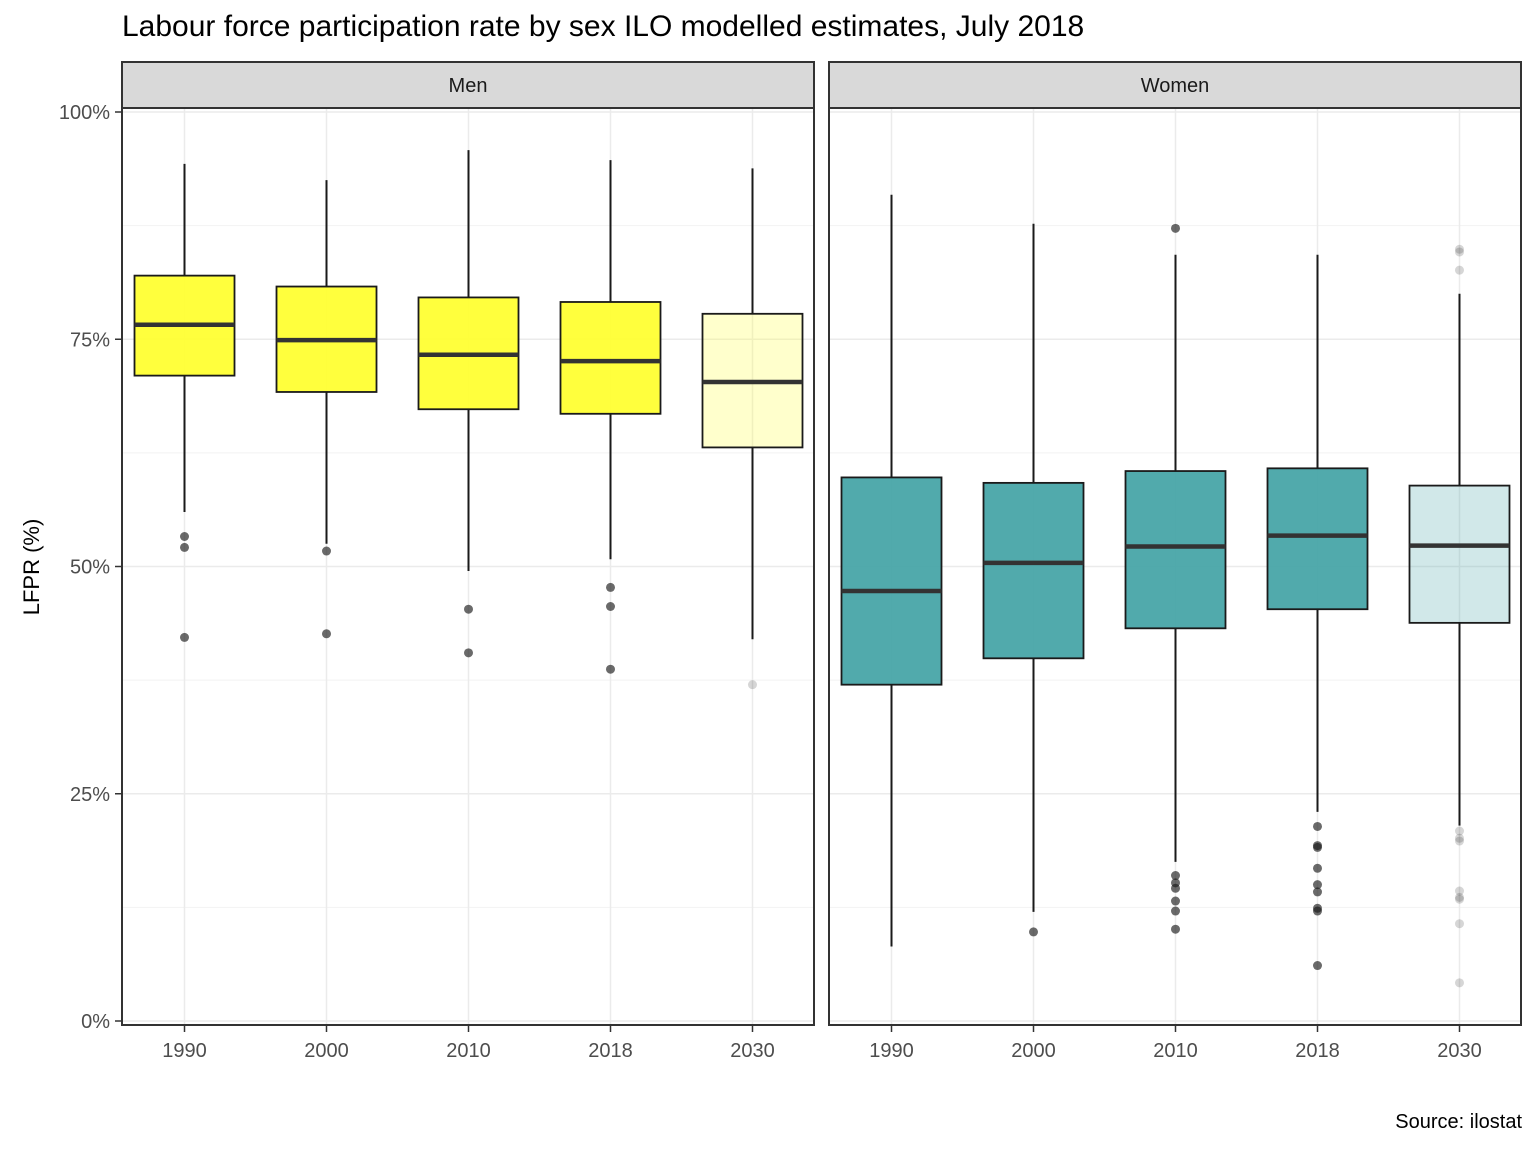 The width and height of the screenshot is (1536, 1152). Describe the element at coordinates (90, 795) in the screenshot. I see `y-tick-label: 25%` at that location.